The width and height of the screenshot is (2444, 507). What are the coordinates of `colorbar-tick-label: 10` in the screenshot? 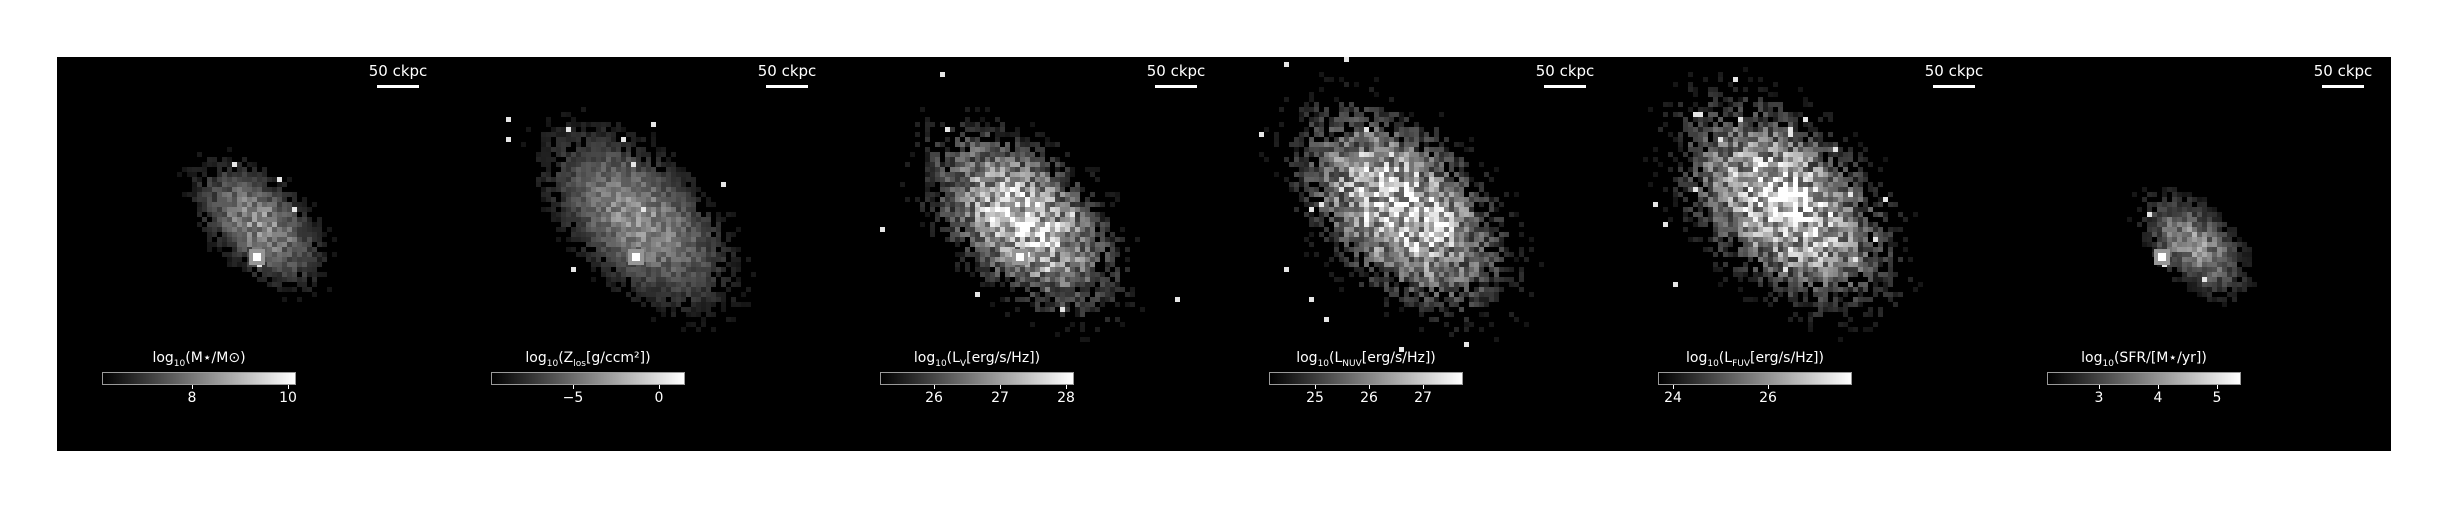 It's located at (288, 398).